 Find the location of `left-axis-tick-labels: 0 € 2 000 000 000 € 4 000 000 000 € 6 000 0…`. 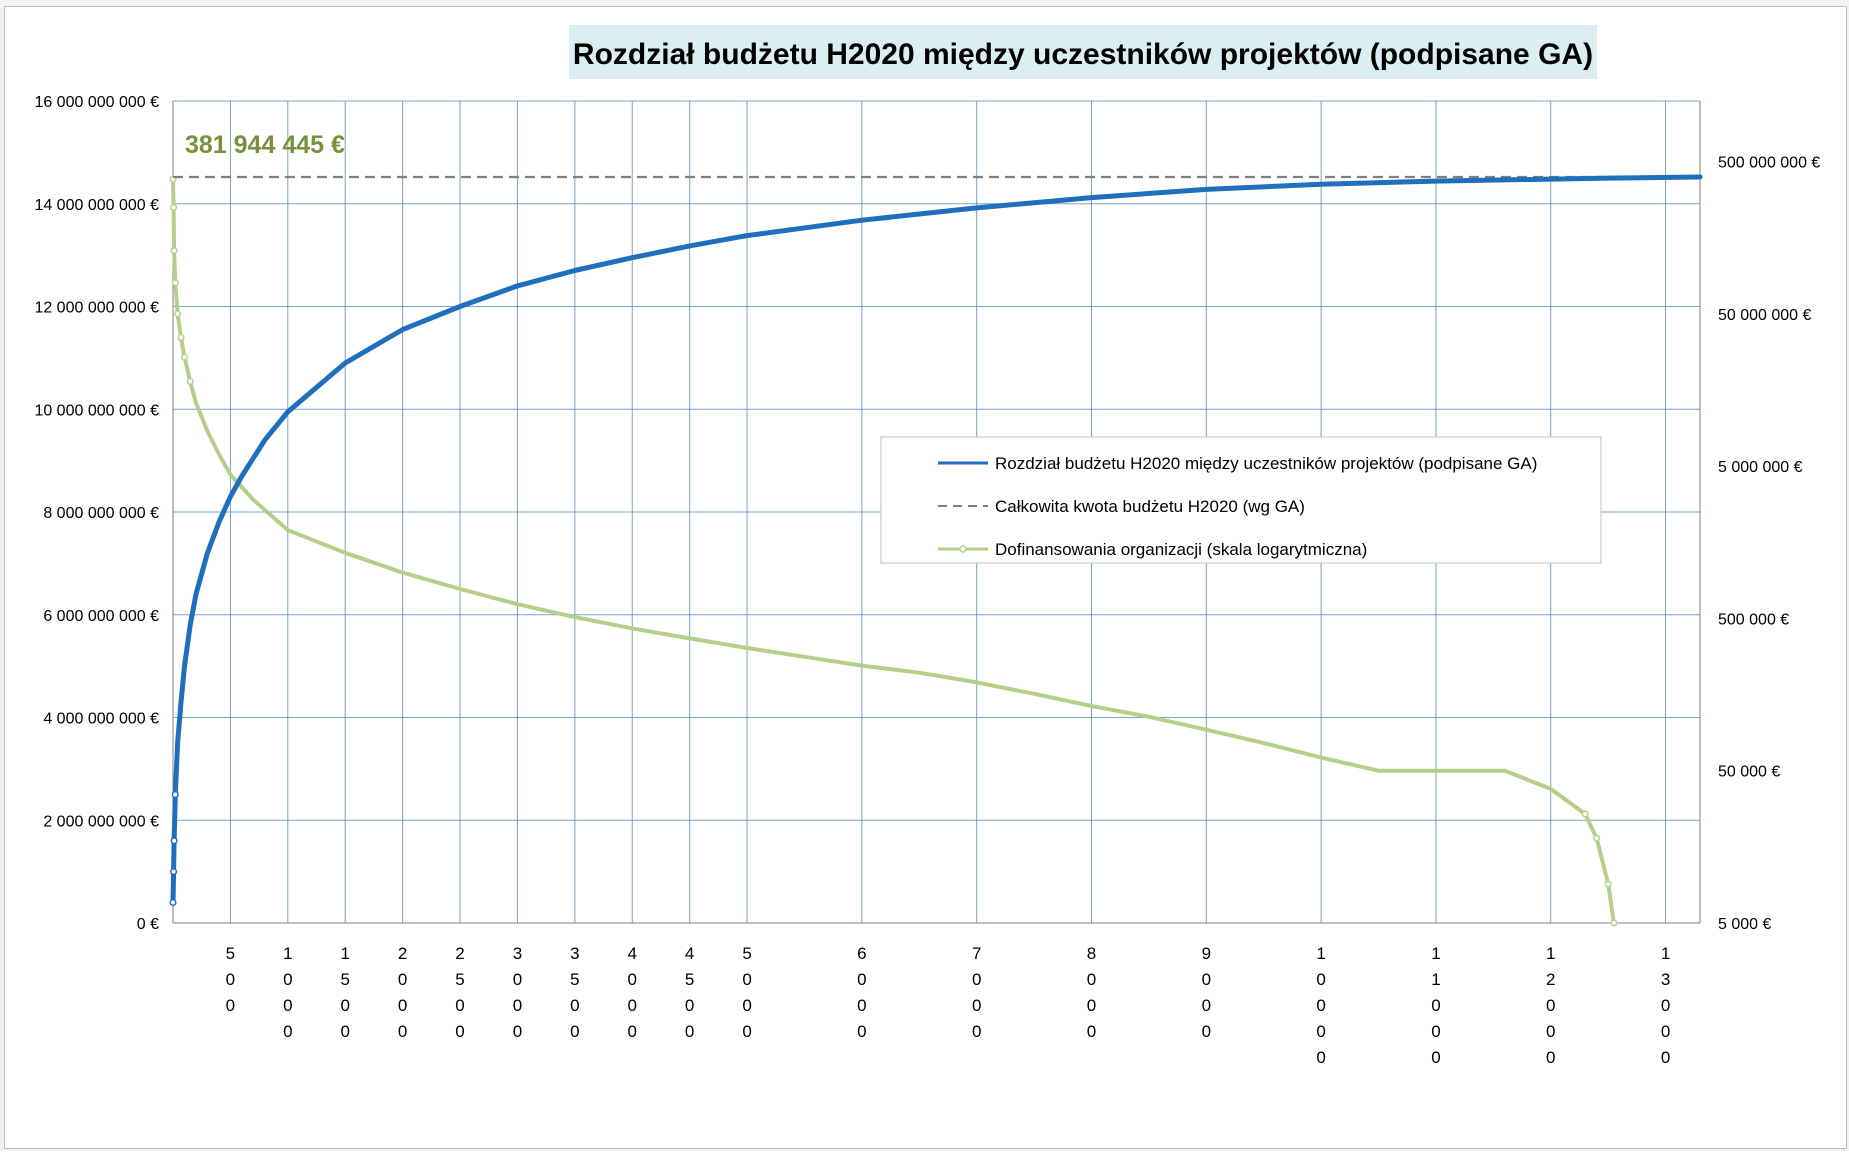

left-axis-tick-labels: 0 € 2 000 000 000 € 4 000 000 000 € 6 000 0… is located at coordinates (96, 513).